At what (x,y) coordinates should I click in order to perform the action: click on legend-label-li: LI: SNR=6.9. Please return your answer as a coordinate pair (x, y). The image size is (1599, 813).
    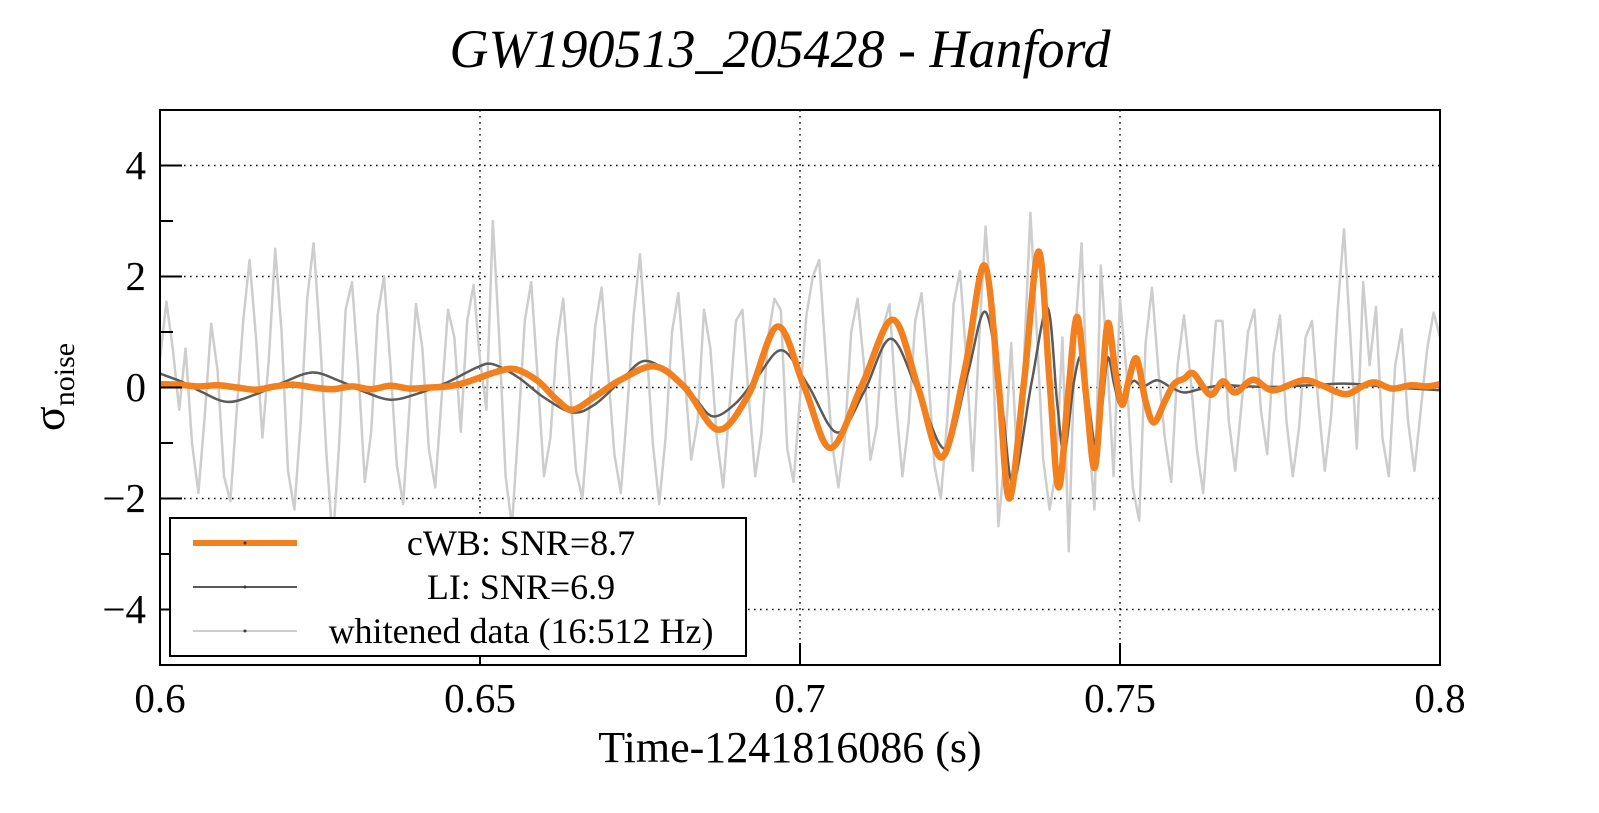
    Looking at the image, I should click on (521, 587).